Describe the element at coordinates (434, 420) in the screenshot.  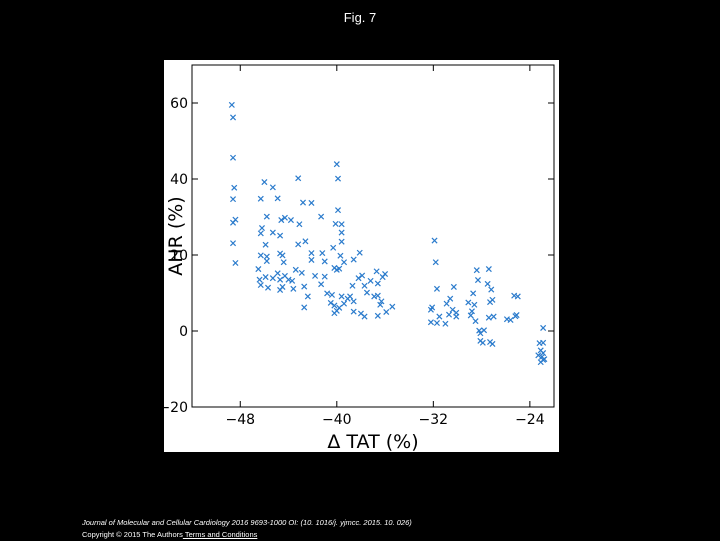
I see `x-tick-label: −32` at that location.